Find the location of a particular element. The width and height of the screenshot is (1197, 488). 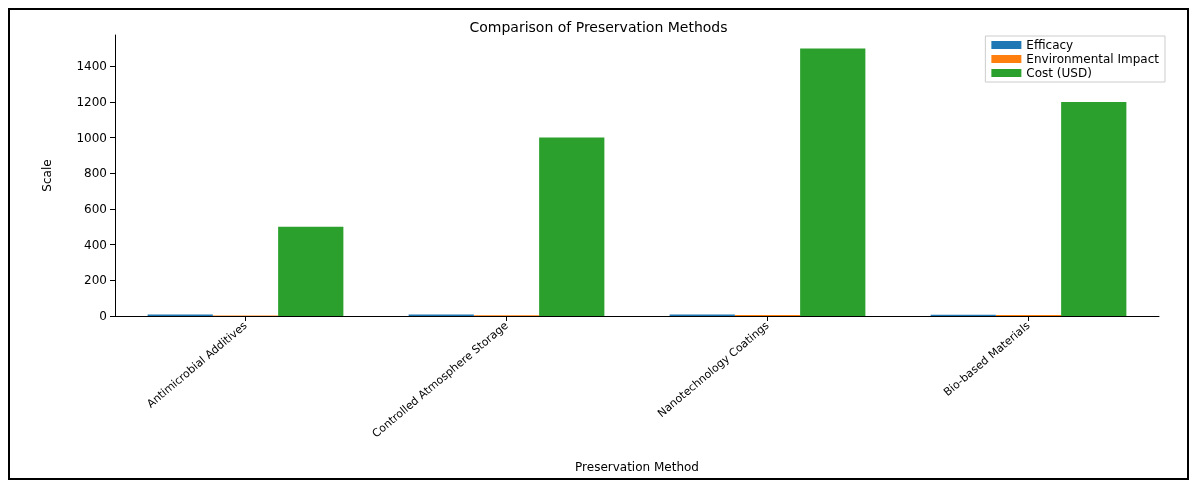

y-tick-label: 200 is located at coordinates (95, 280).